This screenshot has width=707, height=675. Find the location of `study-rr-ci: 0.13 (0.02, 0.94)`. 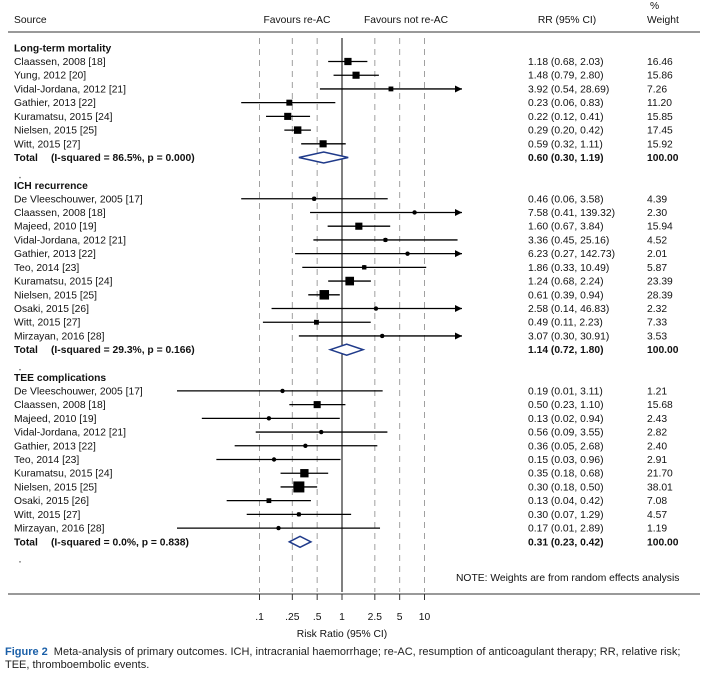

study-rr-ci: 0.13 (0.02, 0.94) is located at coordinates (566, 419).